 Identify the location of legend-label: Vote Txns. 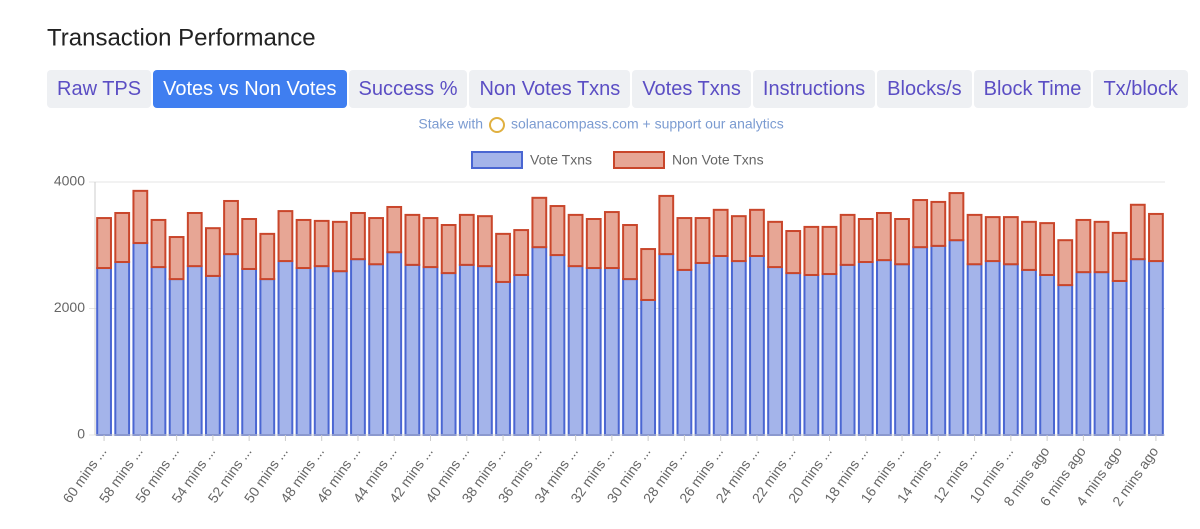
(561, 160).